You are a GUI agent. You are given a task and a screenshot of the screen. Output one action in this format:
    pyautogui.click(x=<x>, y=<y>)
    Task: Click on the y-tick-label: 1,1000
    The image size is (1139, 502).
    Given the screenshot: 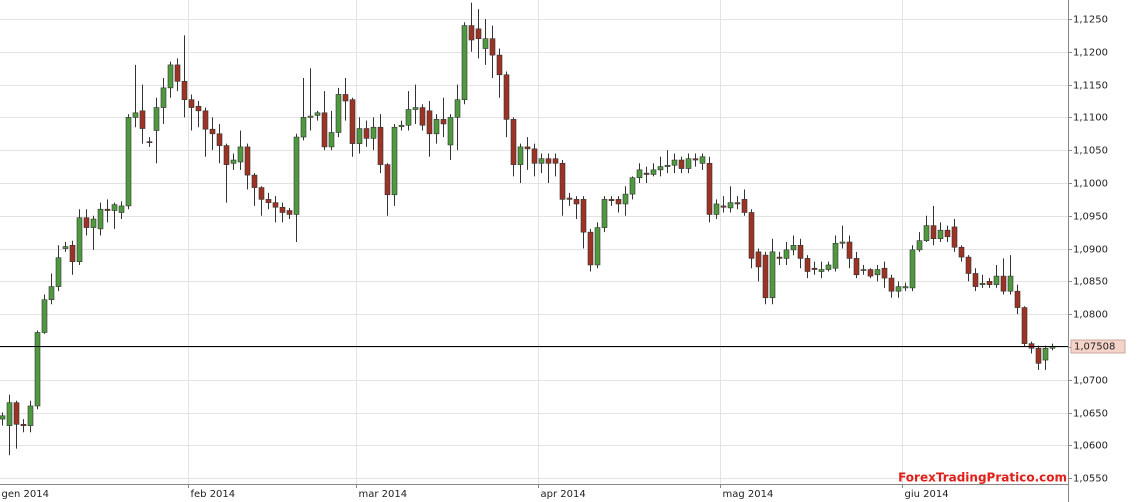 What is the action you would take?
    pyautogui.click(x=1090, y=184)
    